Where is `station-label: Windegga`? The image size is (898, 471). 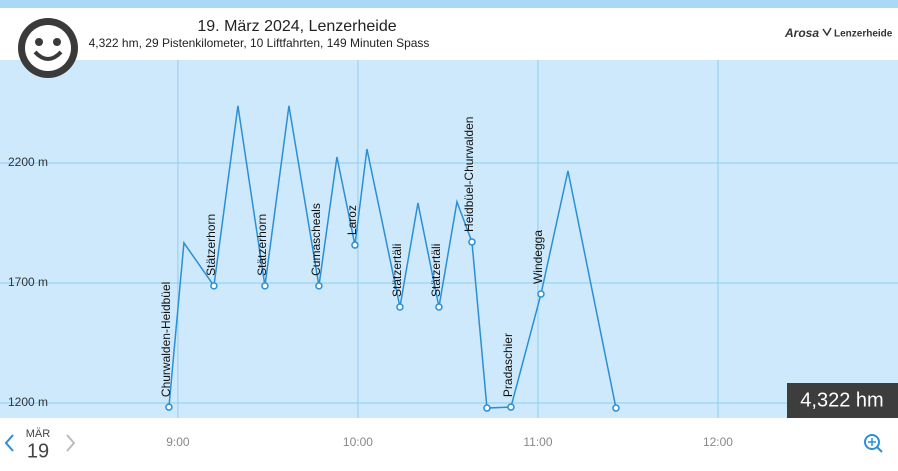
station-label: Windegga is located at coordinates (538, 257).